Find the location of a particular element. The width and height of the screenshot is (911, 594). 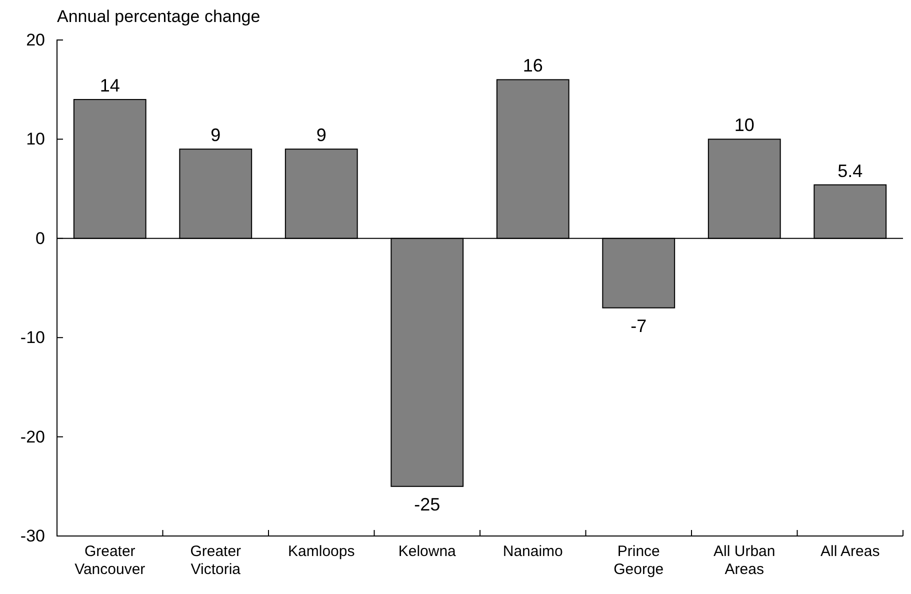

x-tick-label: Greater Vancouver is located at coordinates (110, 560).